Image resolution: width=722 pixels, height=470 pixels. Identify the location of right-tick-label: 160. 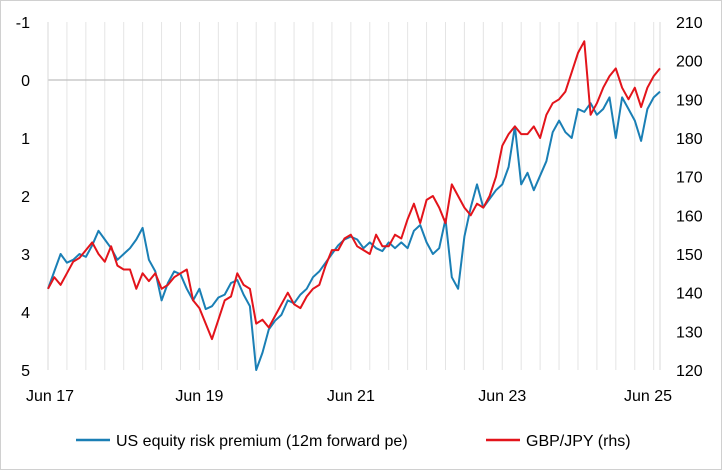
(689, 216).